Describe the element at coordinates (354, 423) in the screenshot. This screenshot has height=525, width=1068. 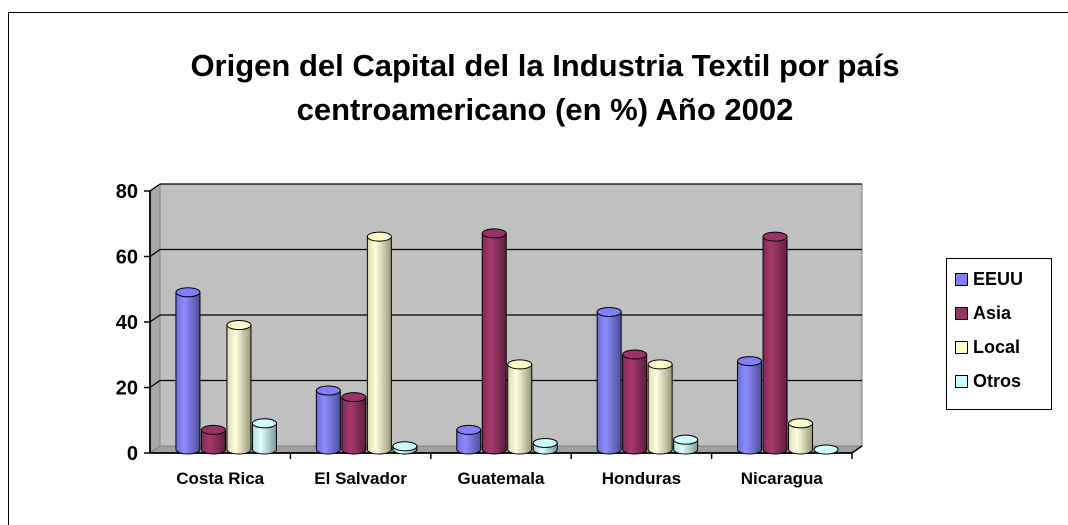
I see `bar-asia-el-salvador` at that location.